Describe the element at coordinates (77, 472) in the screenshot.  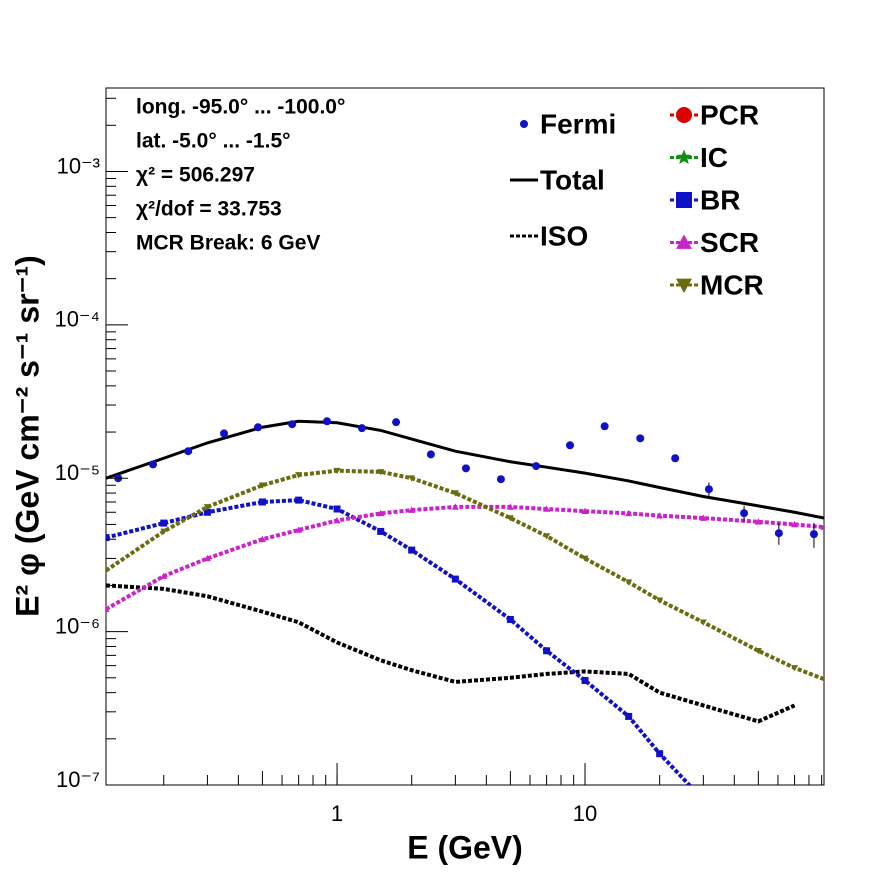
I see `y-tick-label: 10⁻⁵` at that location.